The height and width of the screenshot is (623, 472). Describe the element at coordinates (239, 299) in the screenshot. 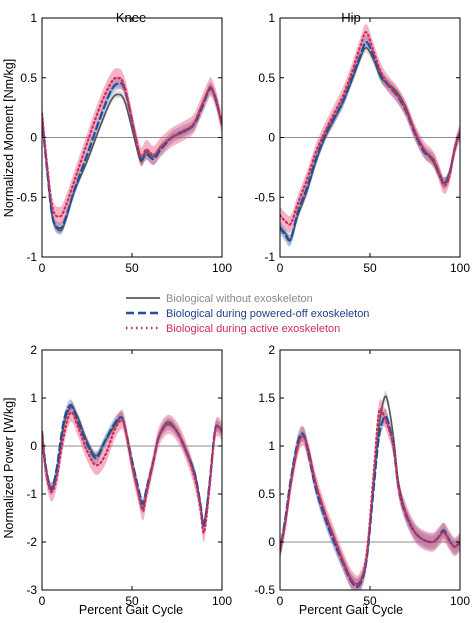

I see `legend-label-without: Biological without exoskeleton` at that location.